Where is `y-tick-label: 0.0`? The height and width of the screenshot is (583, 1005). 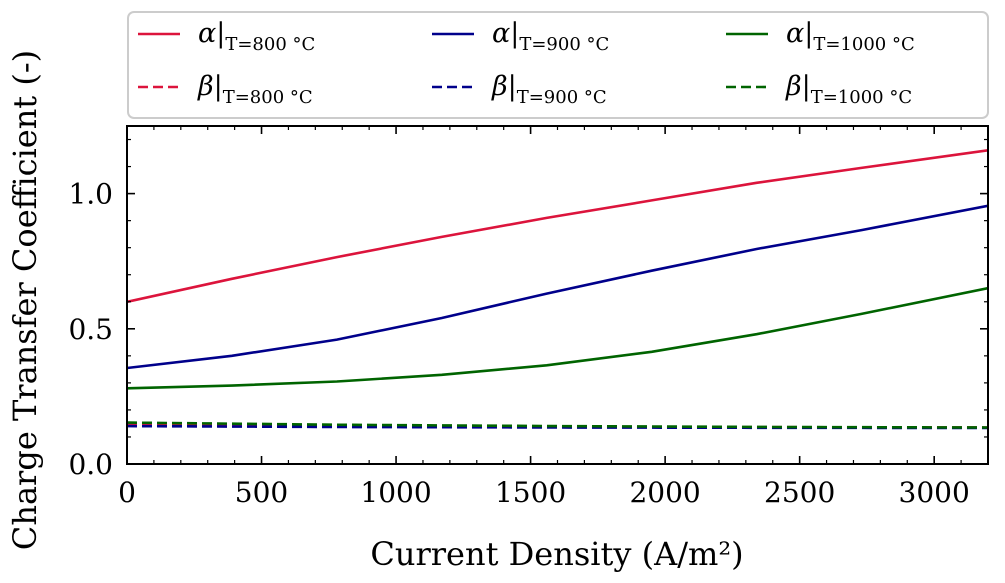 y-tick-label: 0.0 is located at coordinates (90, 464).